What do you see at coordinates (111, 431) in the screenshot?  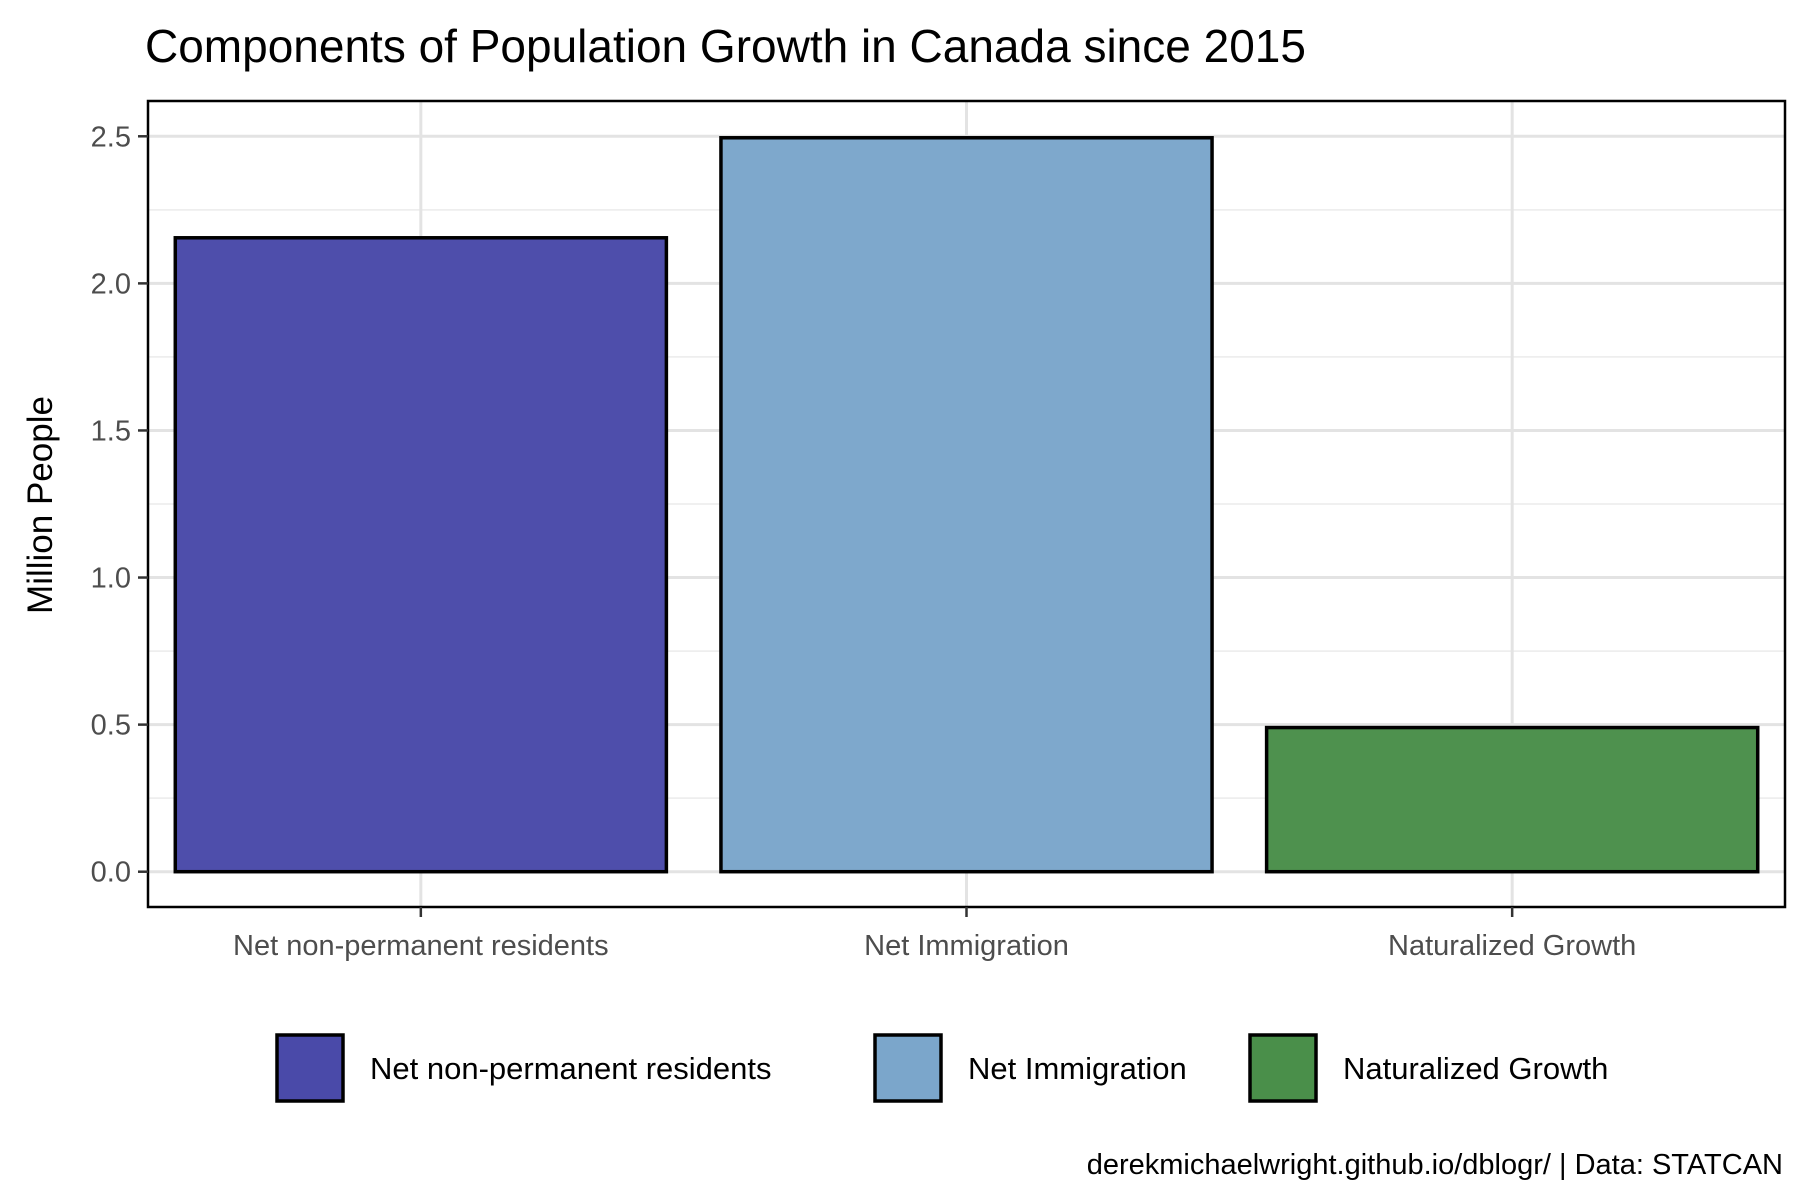 I see `y-tick-label: 1.5` at bounding box center [111, 431].